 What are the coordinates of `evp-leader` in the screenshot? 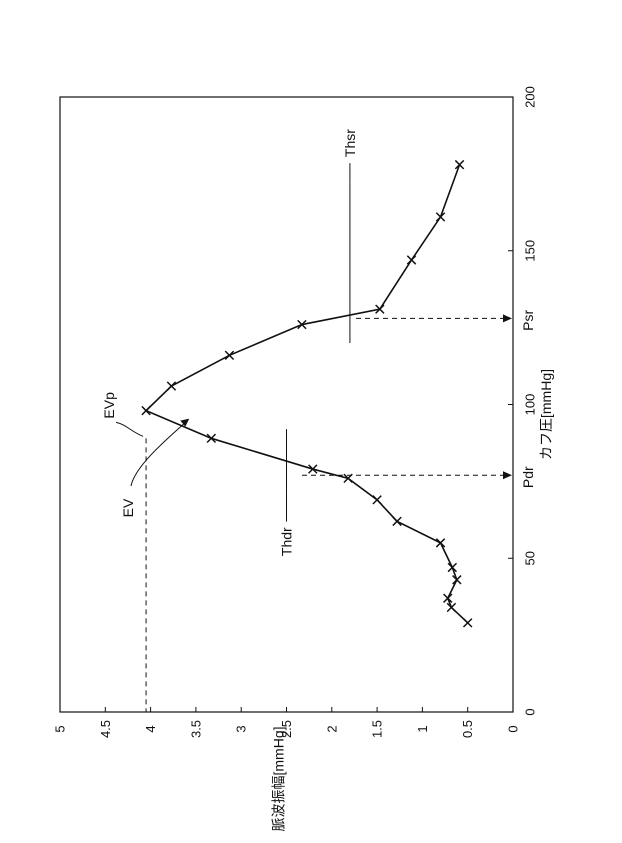 It's located at (129, 429).